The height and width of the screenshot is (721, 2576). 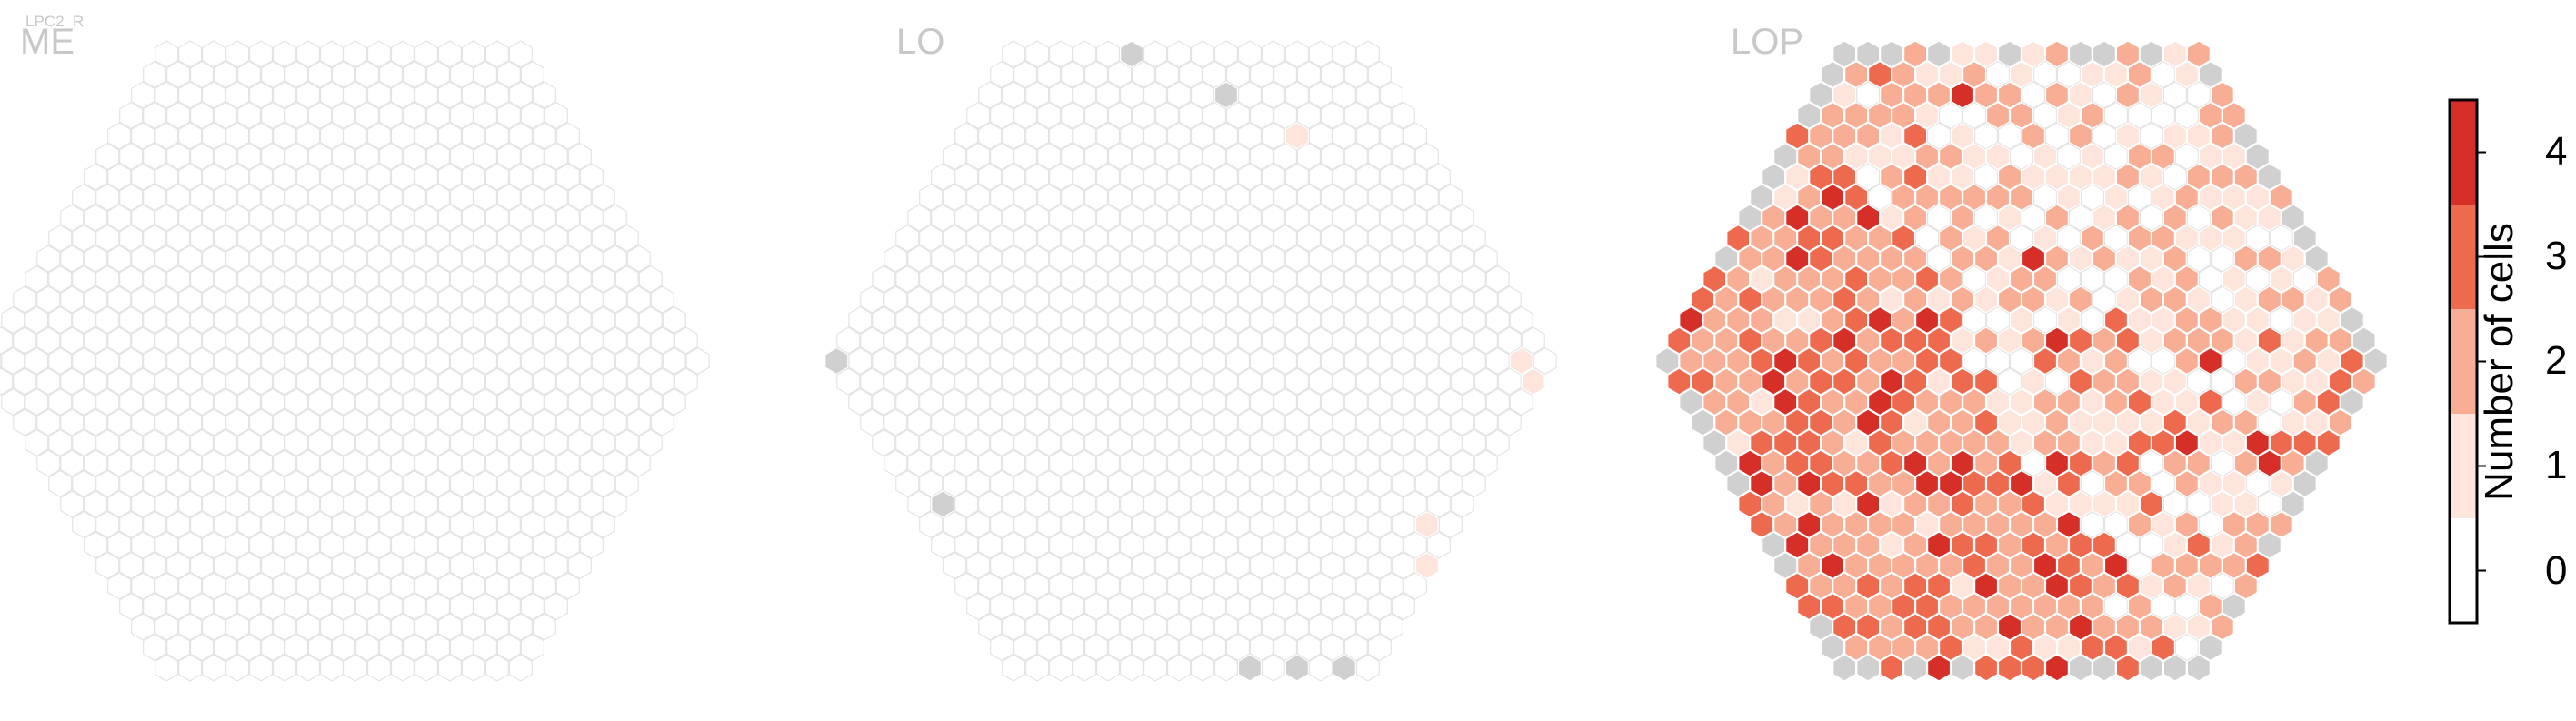 What do you see at coordinates (2499, 362) in the screenshot?
I see `colorbar-label: Number of cells` at bounding box center [2499, 362].